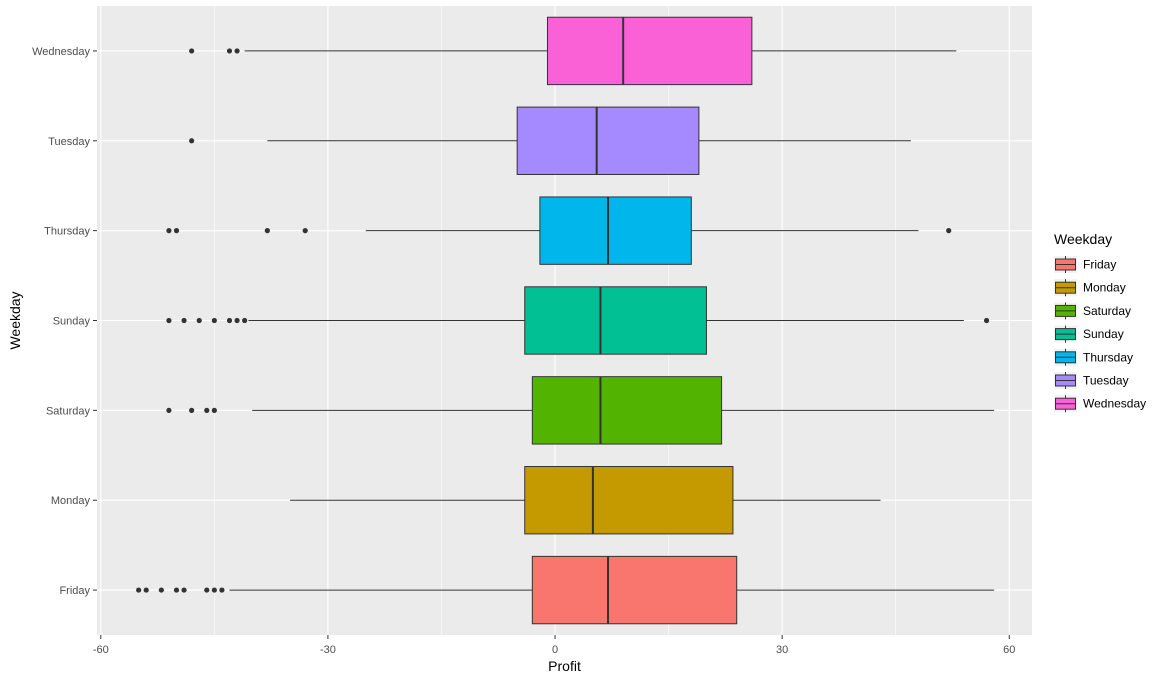  I want to click on legend-key-thursday, so click(1065, 357).